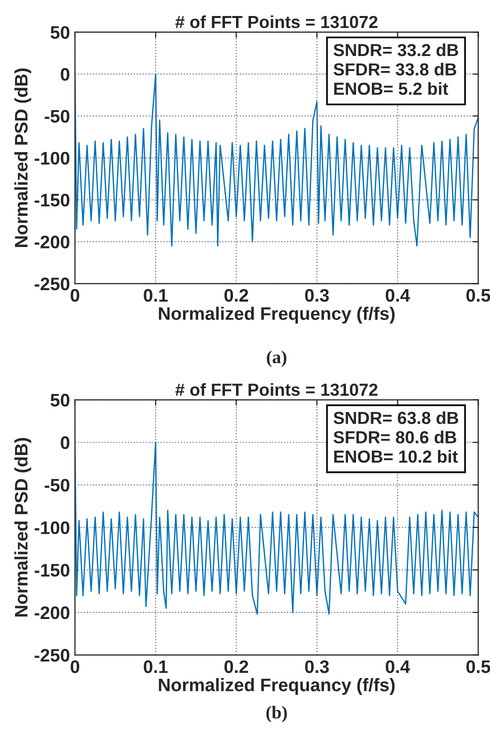 This screenshot has width=490, height=731. What do you see at coordinates (276, 315) in the screenshot?
I see `x-axis-title: Normalized Frequency (f/fs)` at bounding box center [276, 315].